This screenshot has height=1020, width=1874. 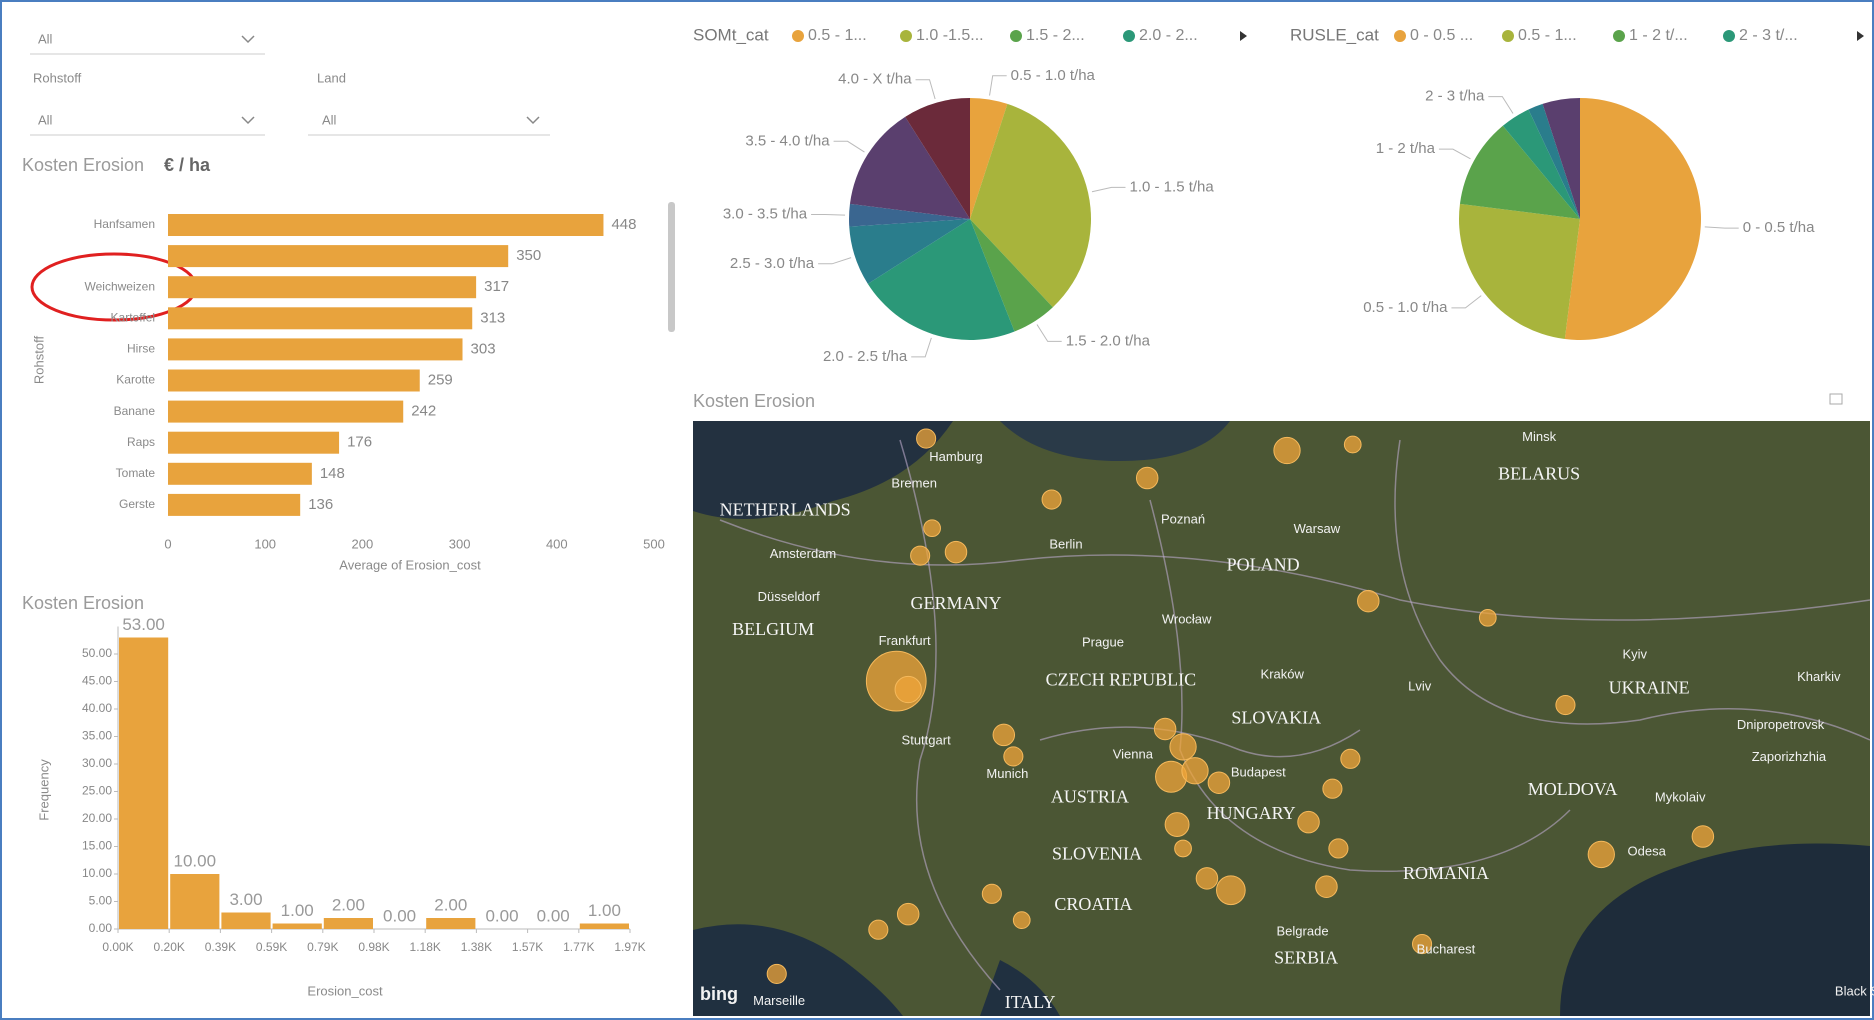 I want to click on filter-top: All, so click(x=147, y=43).